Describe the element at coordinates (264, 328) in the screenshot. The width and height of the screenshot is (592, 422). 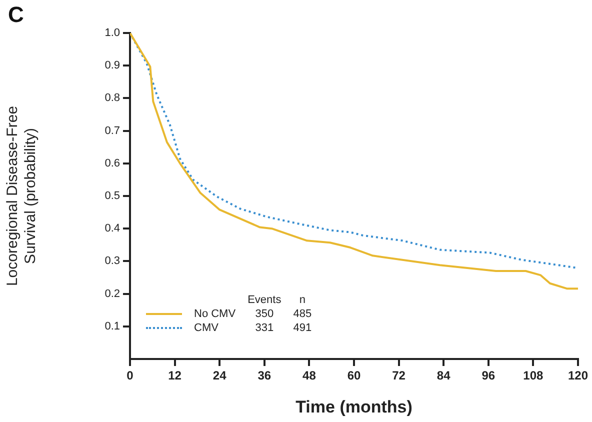
I see `annotation: 331` at that location.